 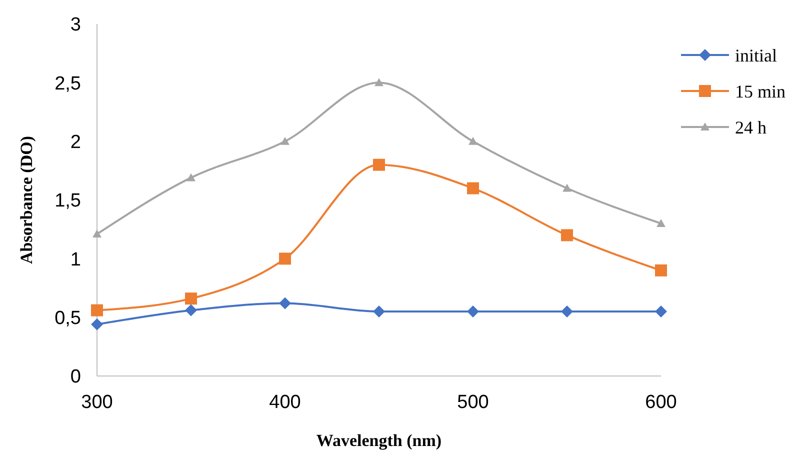 What do you see at coordinates (75, 25) in the screenshot?
I see `y-tick-label: 3` at bounding box center [75, 25].